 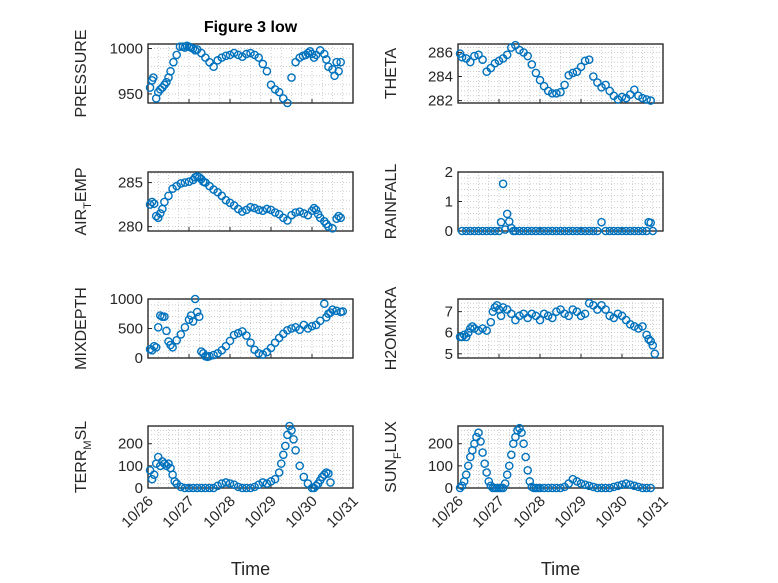 I want to click on x-tick-label: 10/27, so click(x=178, y=512).